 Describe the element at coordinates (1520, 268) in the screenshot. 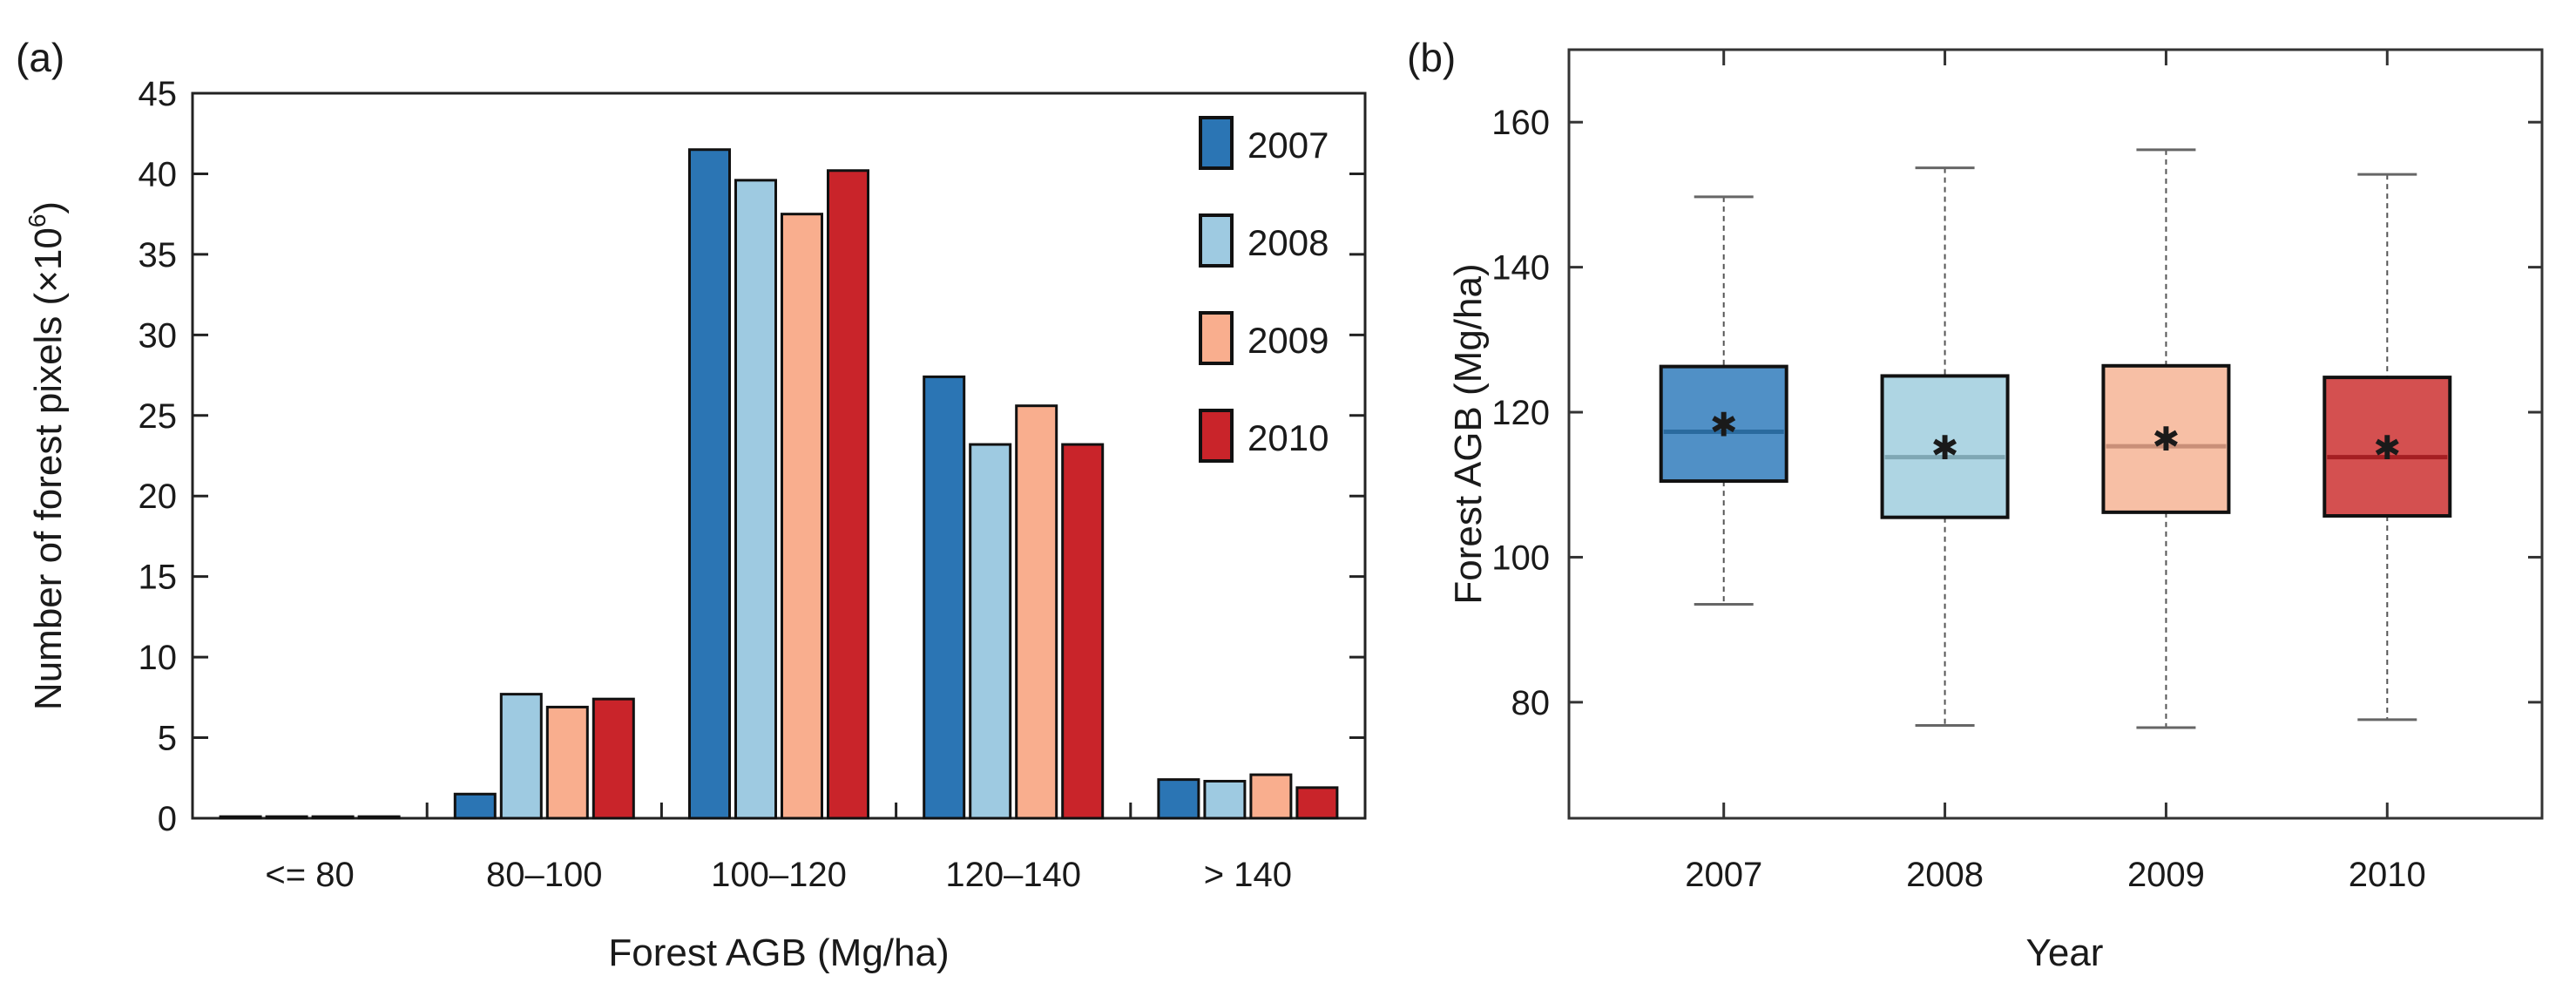

I see `y-tick-label: 140` at that location.